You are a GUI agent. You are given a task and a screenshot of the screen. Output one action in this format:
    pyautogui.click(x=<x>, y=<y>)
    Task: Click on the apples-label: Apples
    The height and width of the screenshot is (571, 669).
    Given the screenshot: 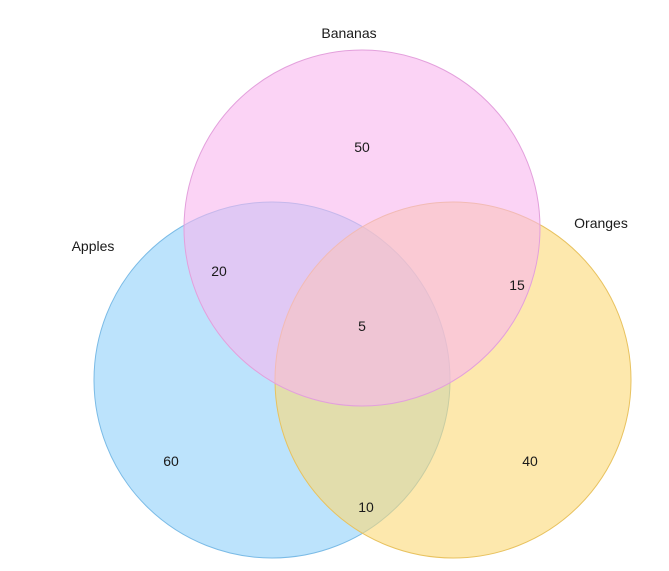 What is the action you would take?
    pyautogui.click(x=93, y=246)
    